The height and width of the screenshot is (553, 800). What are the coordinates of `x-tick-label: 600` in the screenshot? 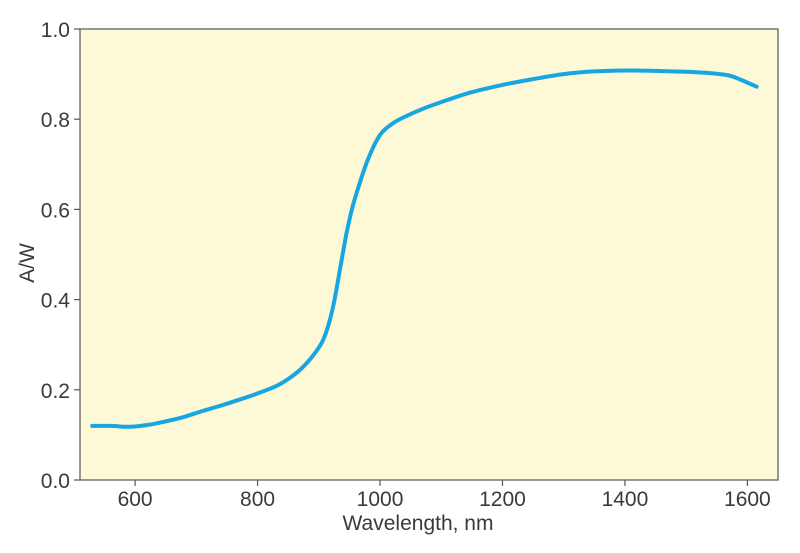 It's located at (135, 499).